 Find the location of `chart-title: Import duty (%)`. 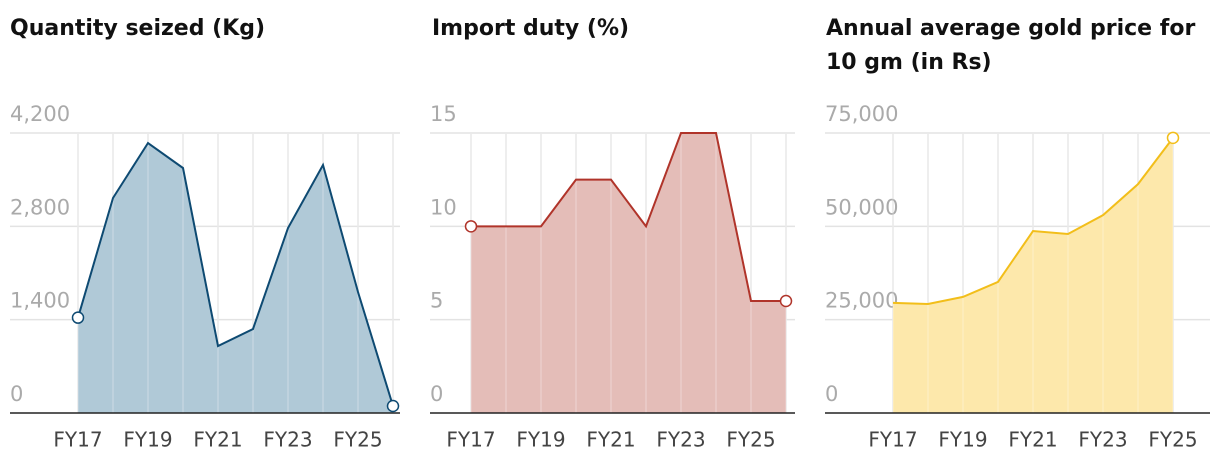

chart-title: Import duty (%) is located at coordinates (531, 28).